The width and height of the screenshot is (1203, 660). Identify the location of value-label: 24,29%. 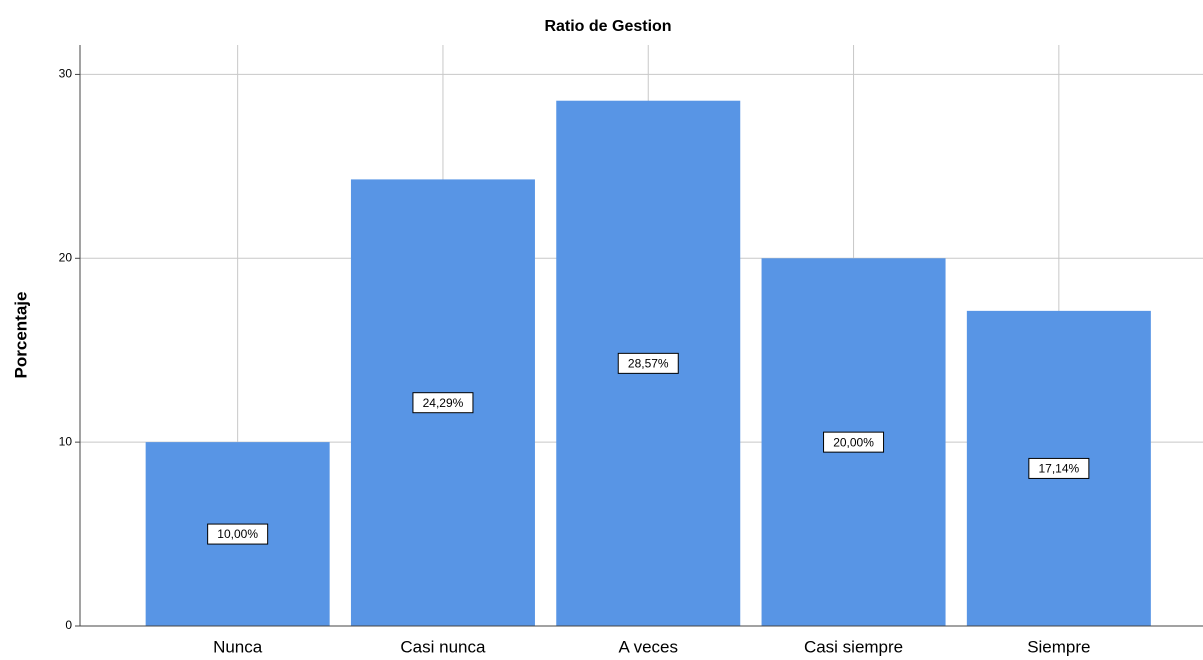
(443, 403).